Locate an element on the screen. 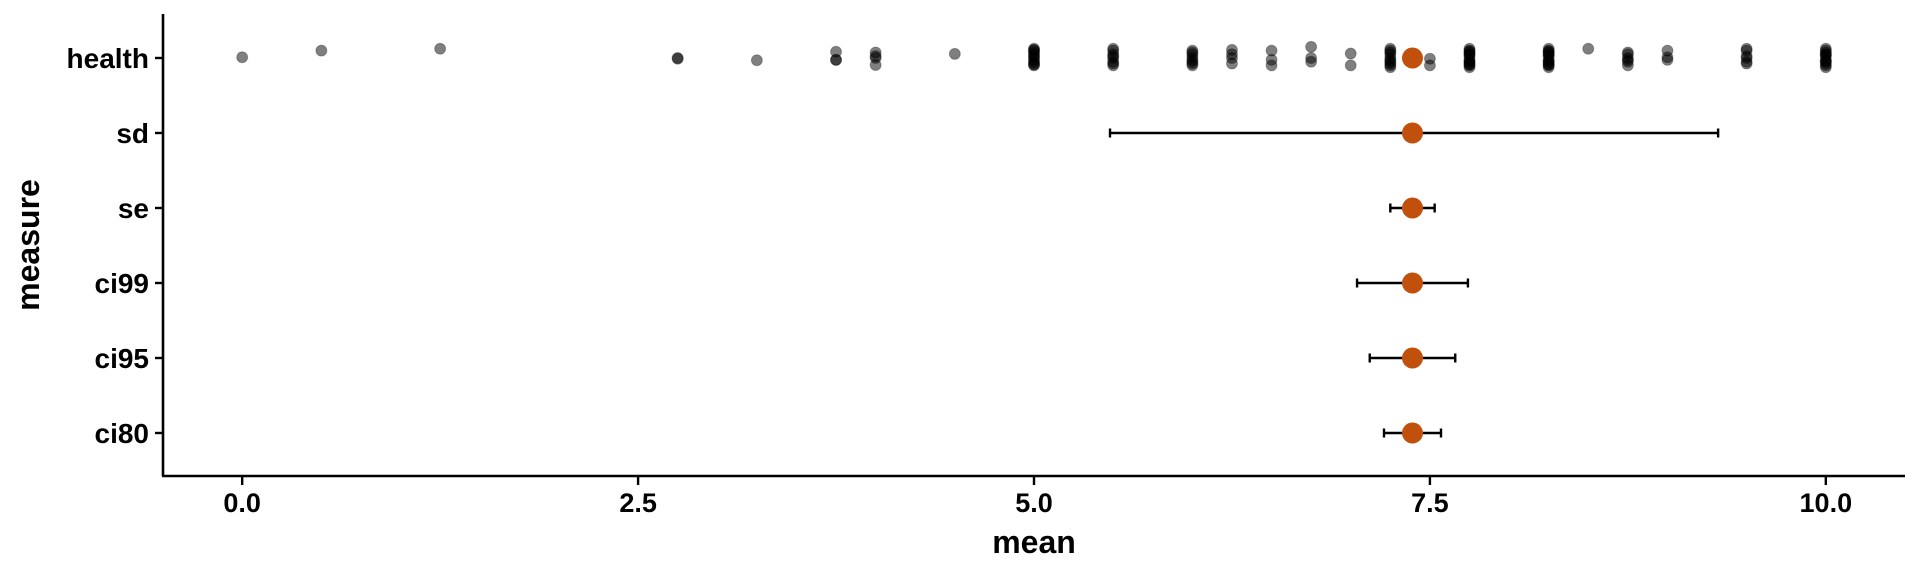 The width and height of the screenshot is (1920, 576). y-axis-ticks: health sd se ci99 ci95 ci80 is located at coordinates (115, 246).